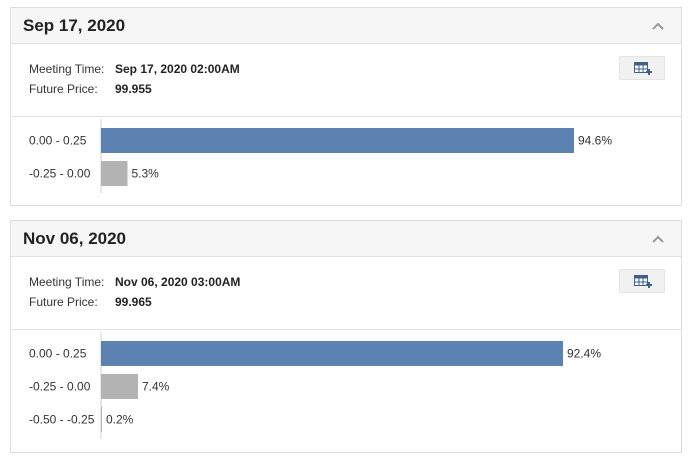  What do you see at coordinates (595, 141) in the screenshot?
I see `bar-value-label: 94.6%` at bounding box center [595, 141].